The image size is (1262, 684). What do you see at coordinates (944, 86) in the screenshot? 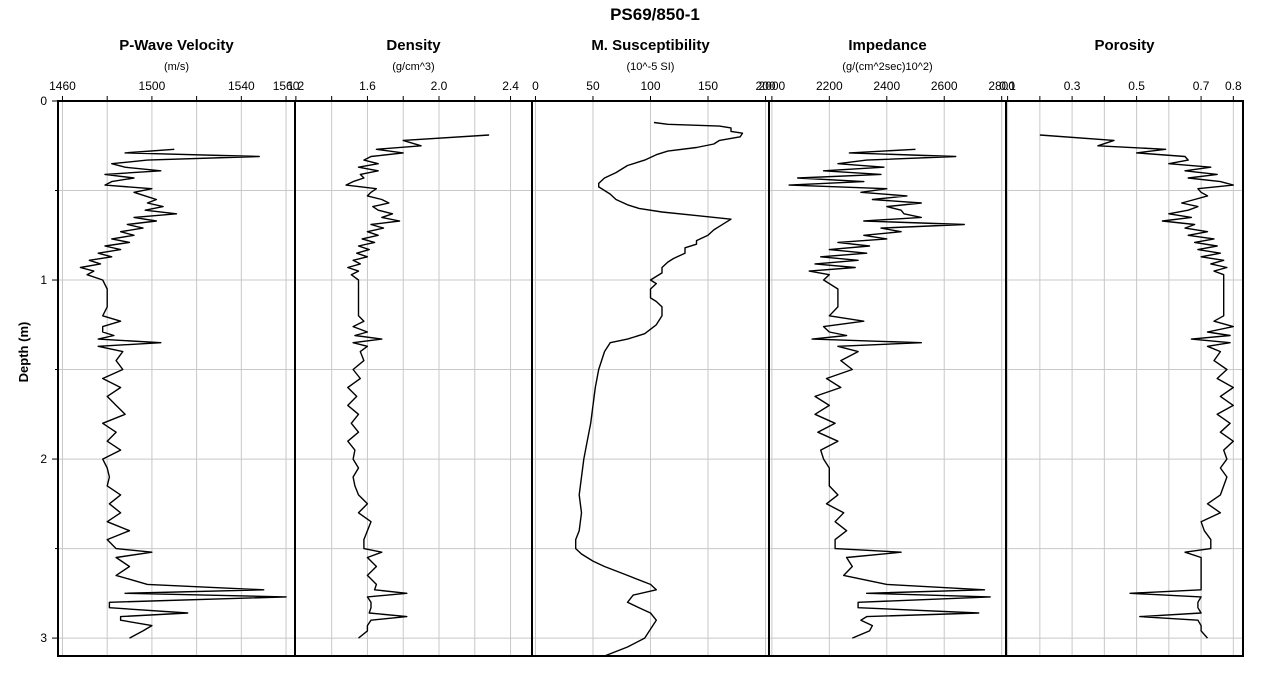
I see `x-tick-label: 2600` at bounding box center [944, 86].